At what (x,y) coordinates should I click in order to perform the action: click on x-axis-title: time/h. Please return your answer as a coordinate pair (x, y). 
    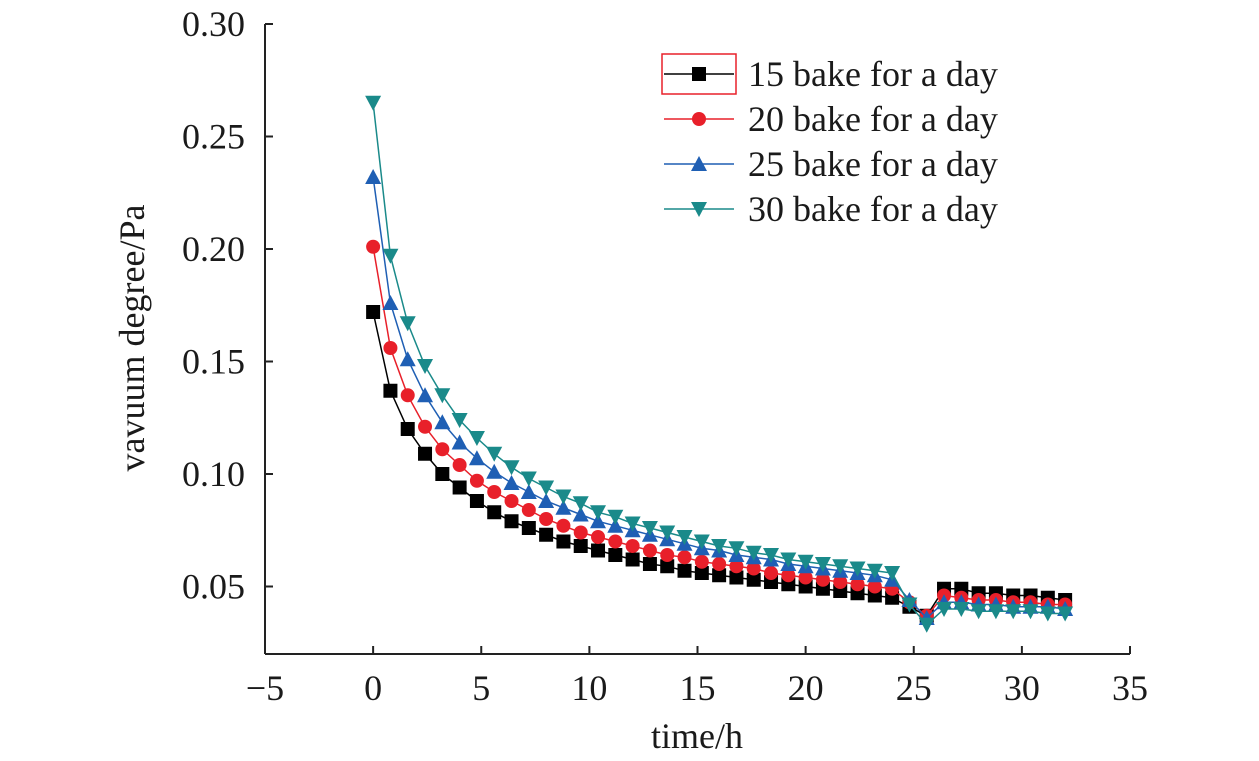
    Looking at the image, I should click on (697, 736).